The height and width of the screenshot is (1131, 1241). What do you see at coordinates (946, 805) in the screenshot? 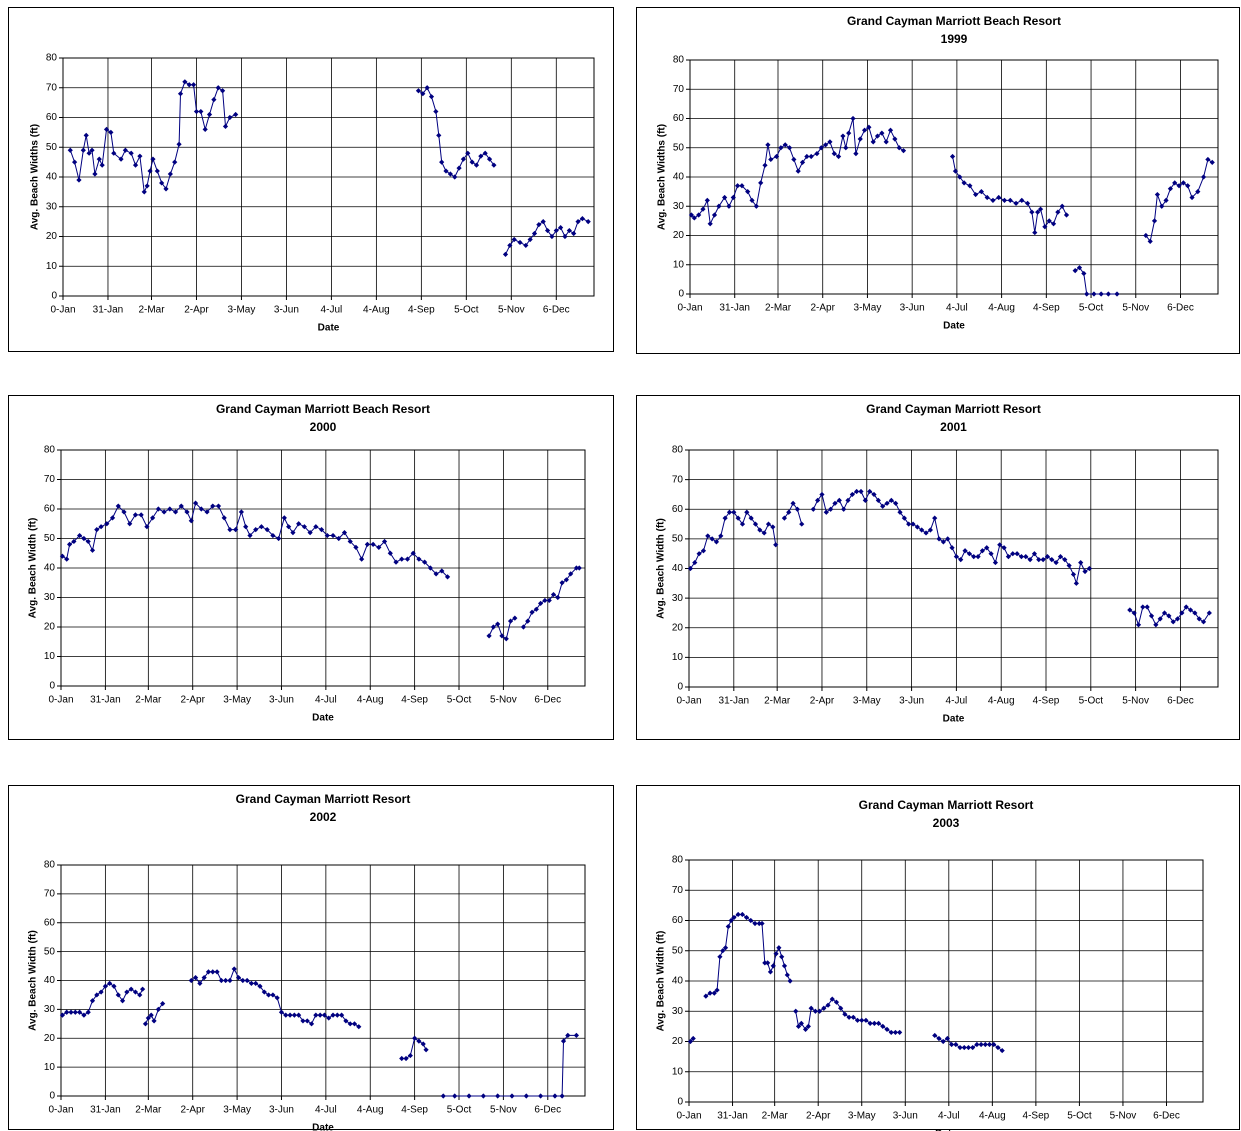
I see `chart-title: Grand Cayman Marriott Resort` at bounding box center [946, 805].